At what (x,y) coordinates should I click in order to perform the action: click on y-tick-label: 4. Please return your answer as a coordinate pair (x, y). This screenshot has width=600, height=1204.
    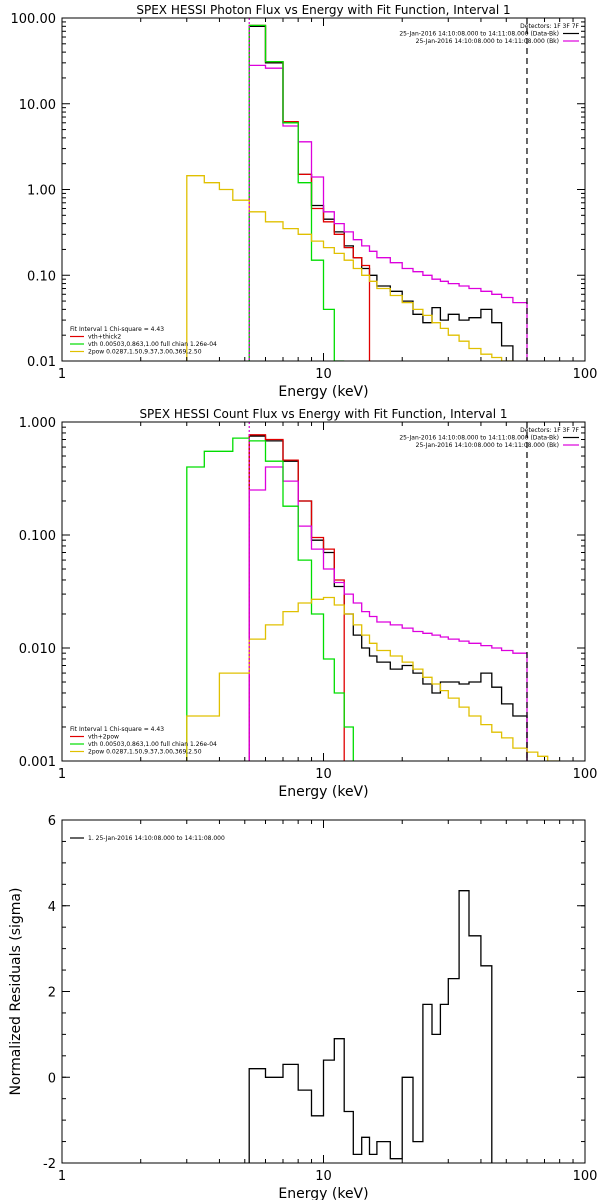
    Looking at the image, I should click on (52, 907).